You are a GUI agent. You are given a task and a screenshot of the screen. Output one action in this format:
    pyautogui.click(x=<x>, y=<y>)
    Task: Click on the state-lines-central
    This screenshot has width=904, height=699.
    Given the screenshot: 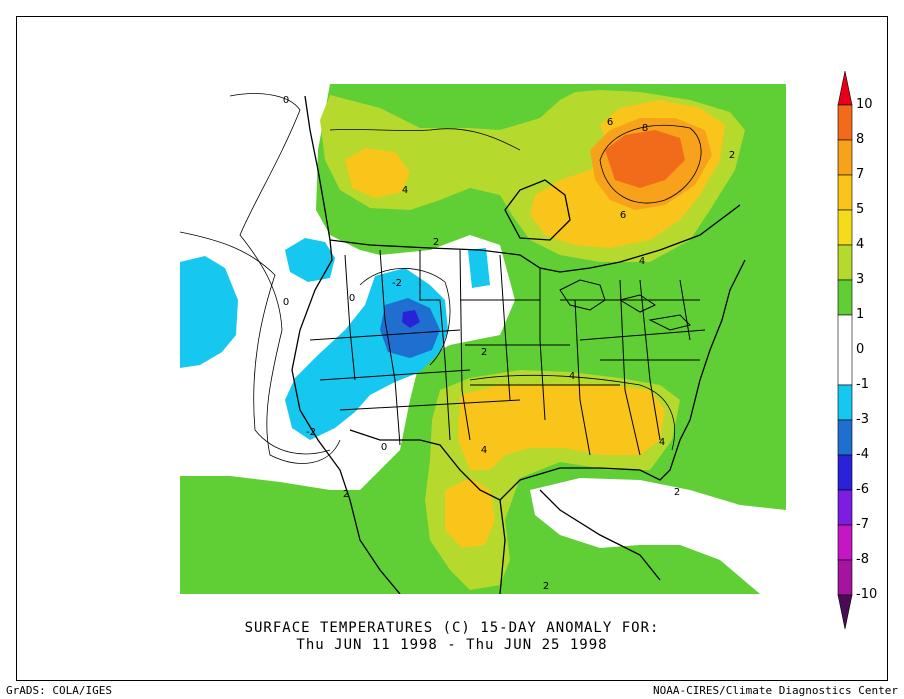 What is the action you would take?
    pyautogui.click(x=550, y=352)
    